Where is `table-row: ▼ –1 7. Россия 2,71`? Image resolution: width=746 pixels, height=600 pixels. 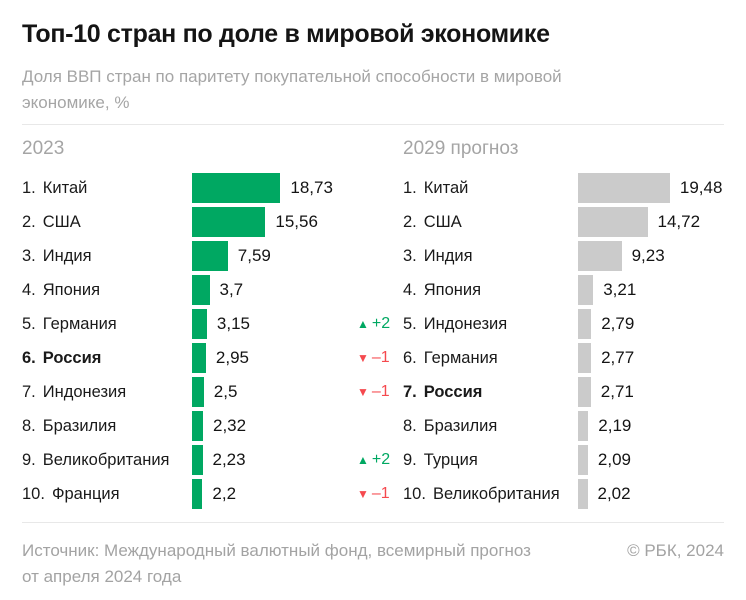 table-row: ▼ –1 7. Россия 2,71 is located at coordinates (540, 392).